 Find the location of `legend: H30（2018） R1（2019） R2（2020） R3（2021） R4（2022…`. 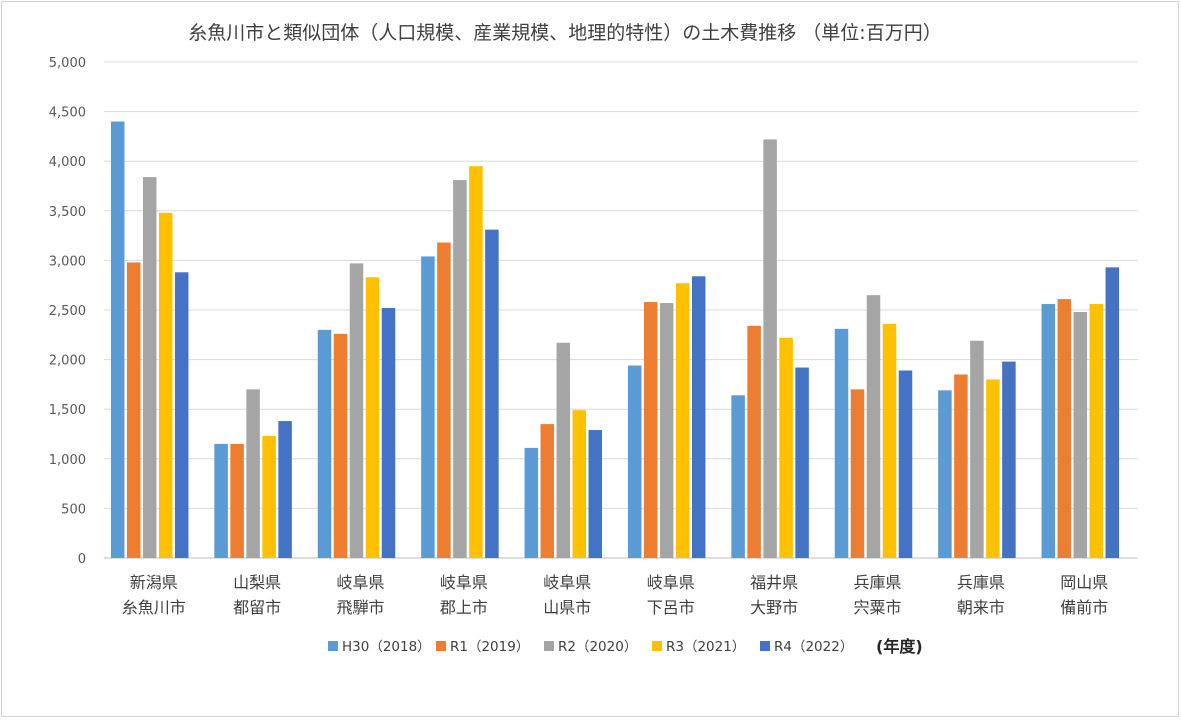

legend: H30（2018） R1（2019） R2（2020） R3（2021） R4（2022… is located at coordinates (625, 646).